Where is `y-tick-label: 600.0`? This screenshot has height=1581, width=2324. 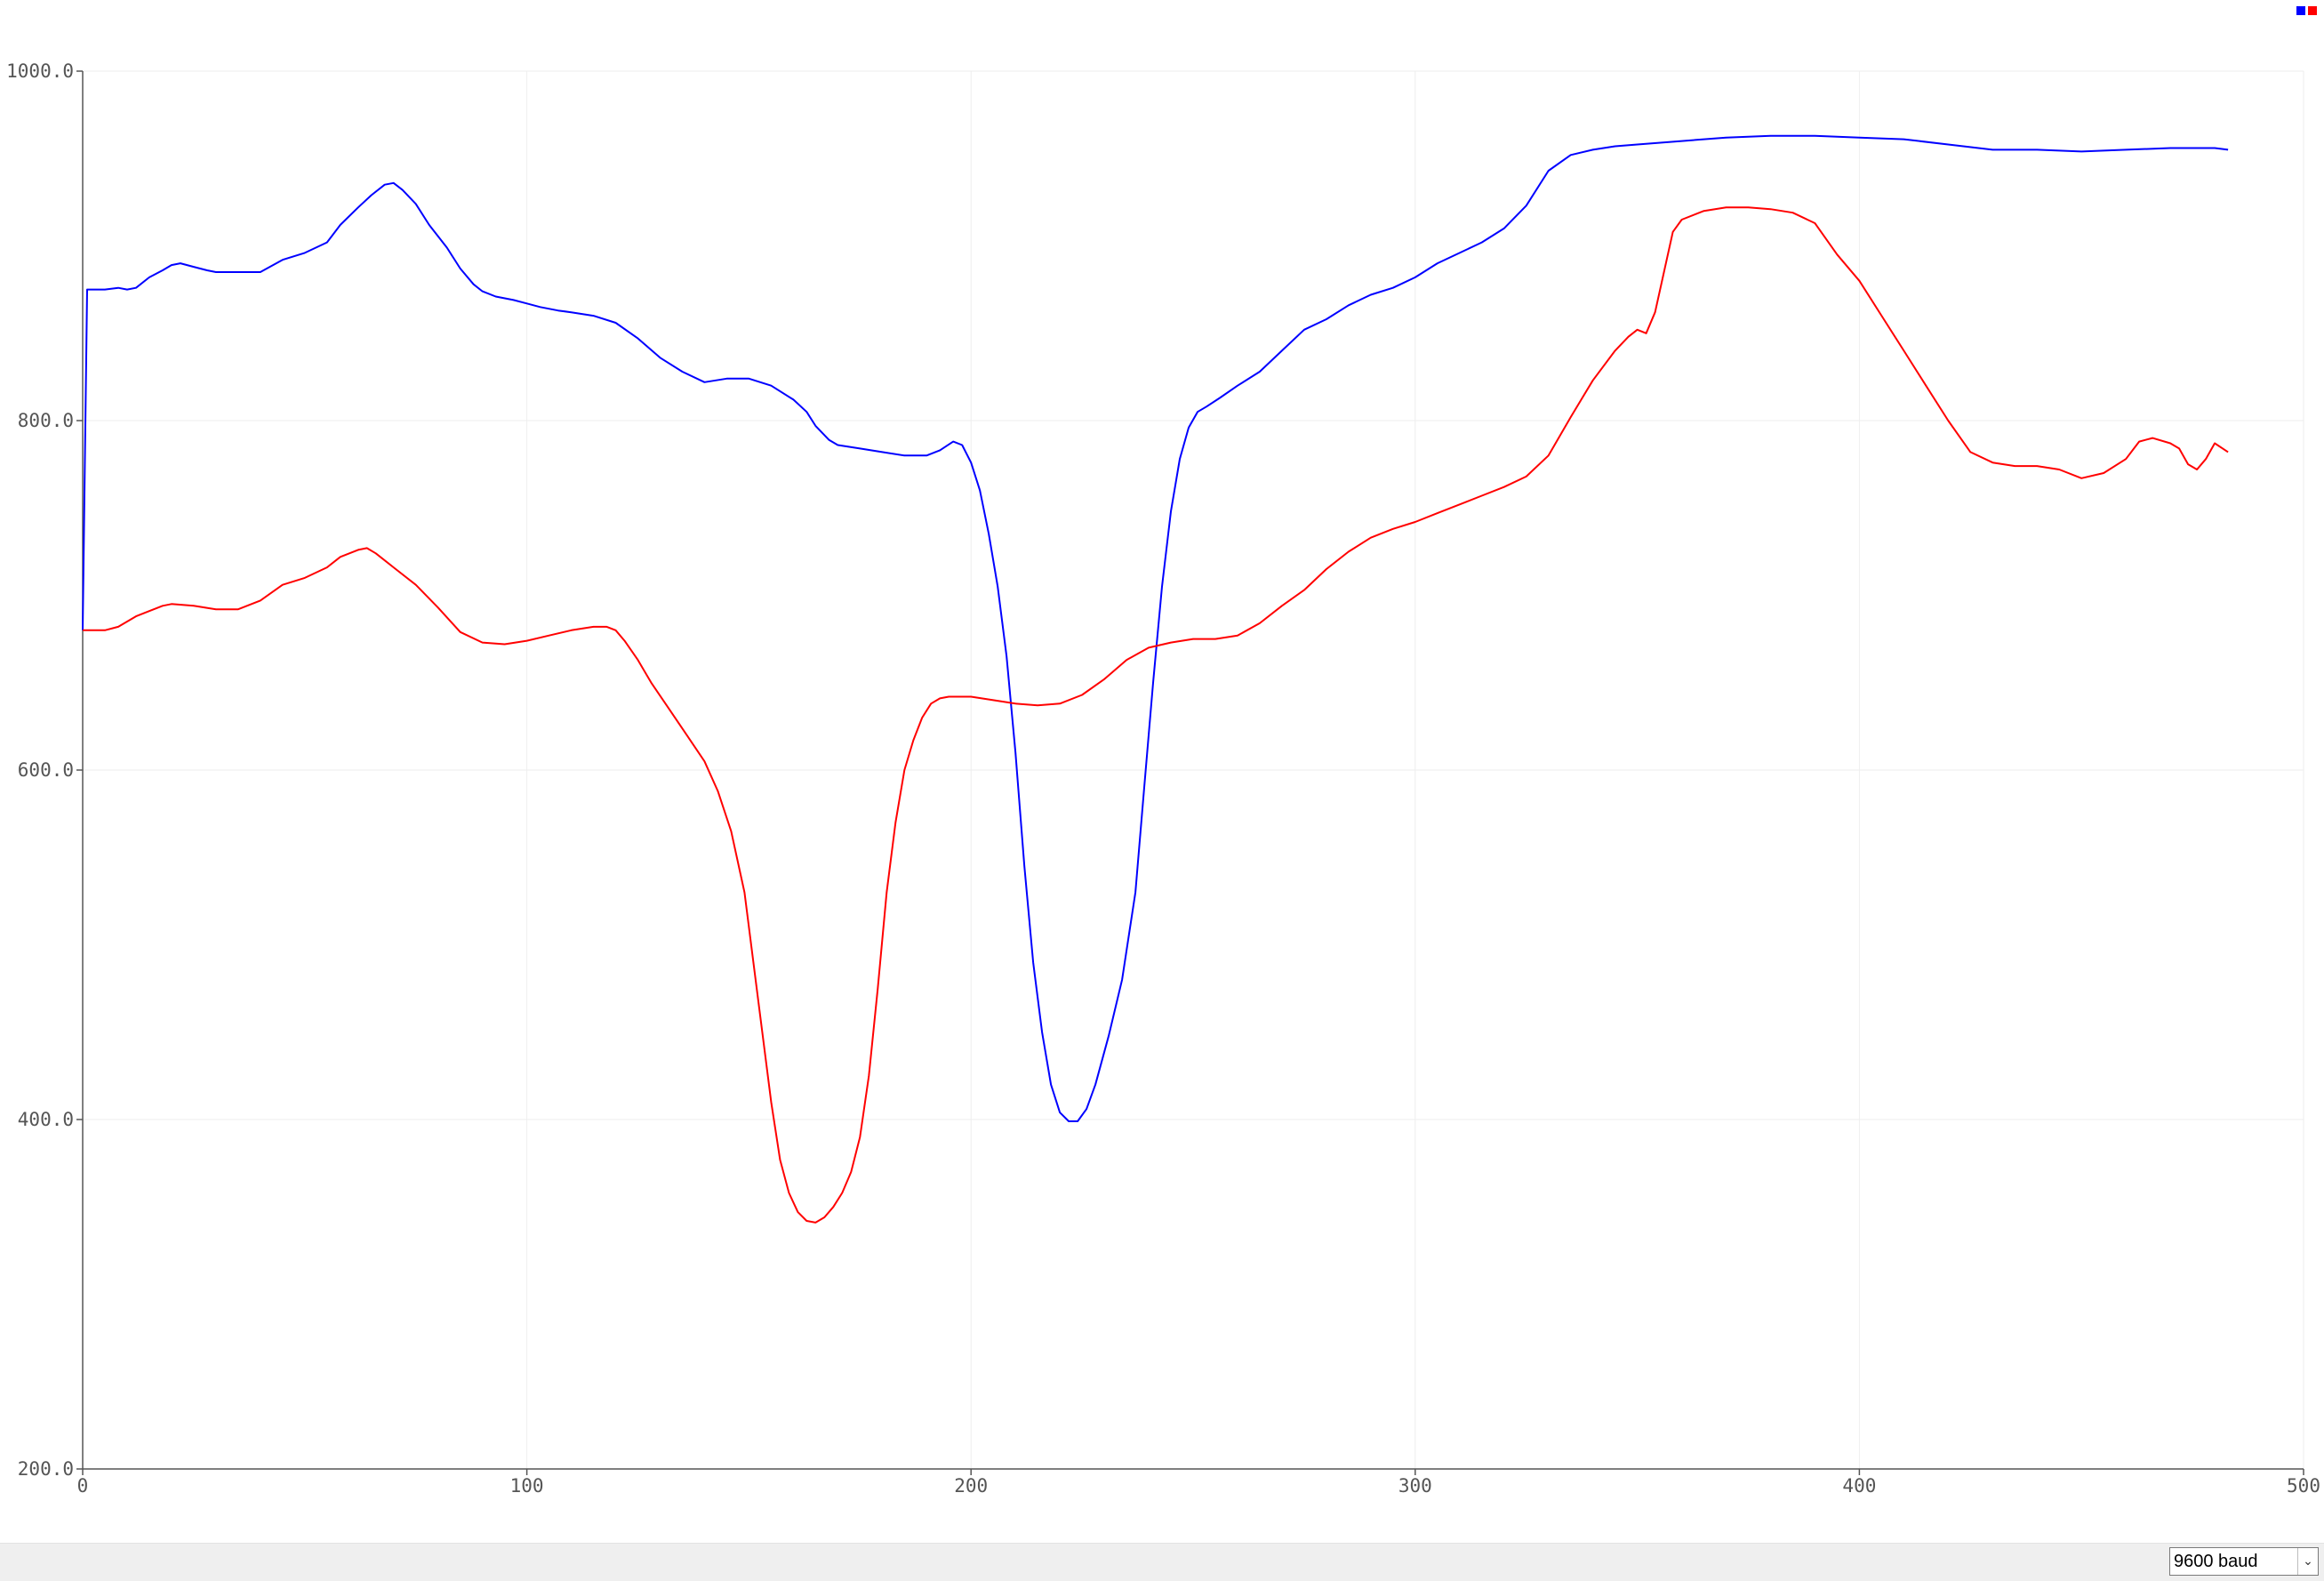
y-tick-label: 600.0 is located at coordinates (46, 770).